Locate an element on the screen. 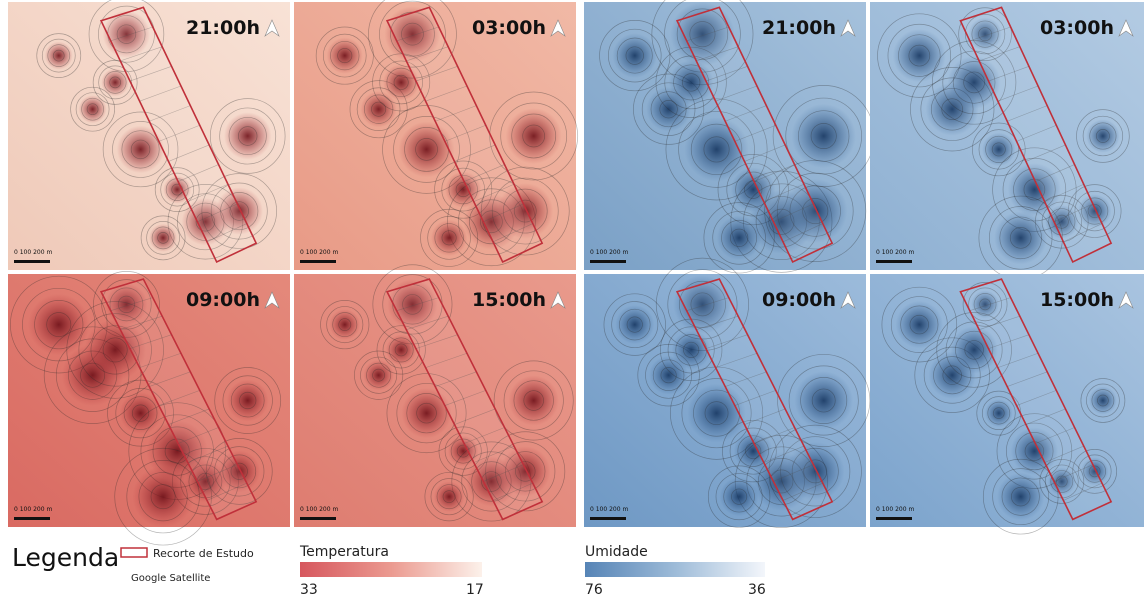 The height and width of the screenshot is (601, 1144). humidity-label: Umidade is located at coordinates (616, 552).